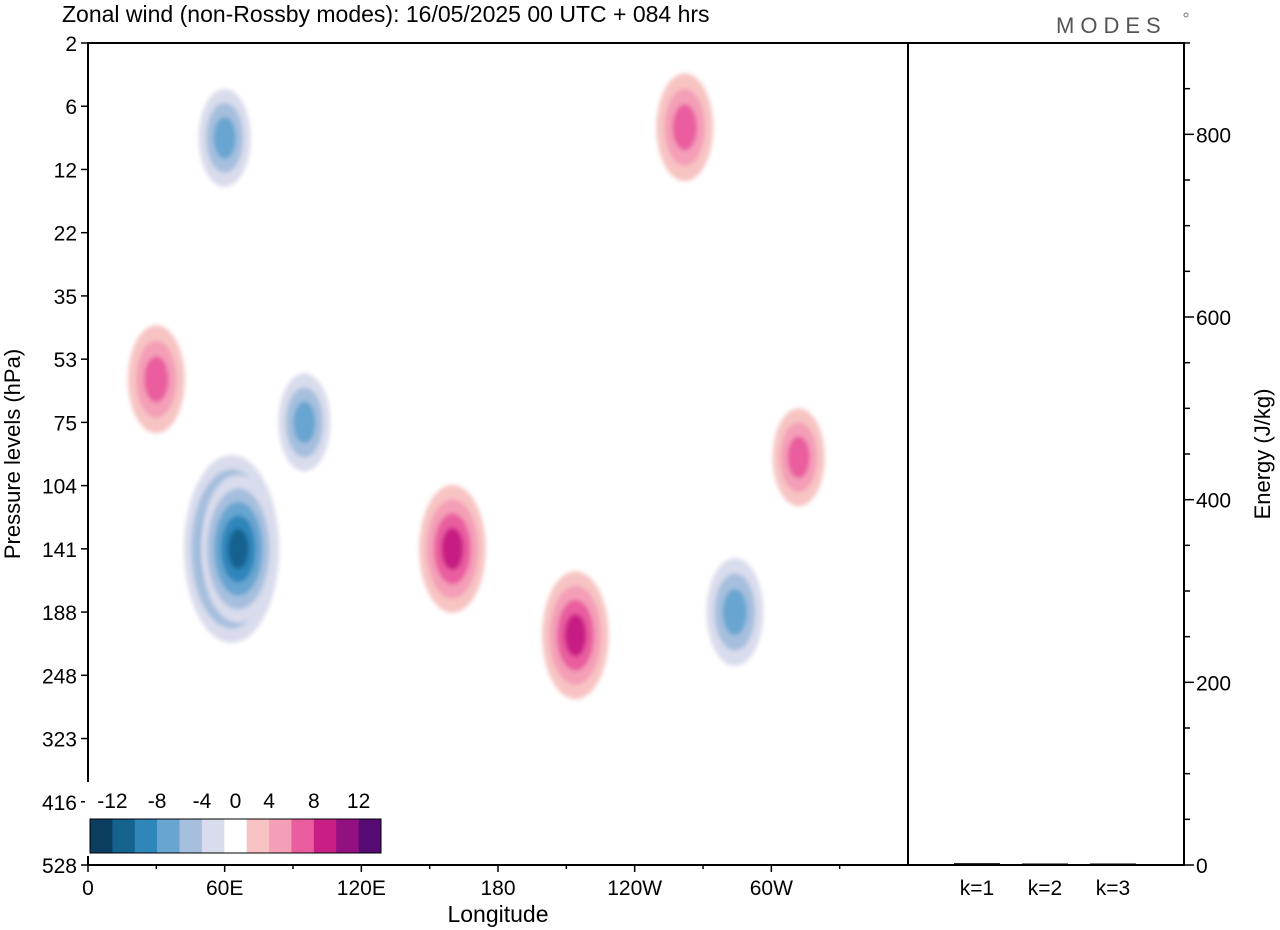 The height and width of the screenshot is (930, 1280). Describe the element at coordinates (65, 455) in the screenshot. I see `pressure-axis: 2 6 12 22 35 53 75 104 141 188 248 323 416 528` at that location.